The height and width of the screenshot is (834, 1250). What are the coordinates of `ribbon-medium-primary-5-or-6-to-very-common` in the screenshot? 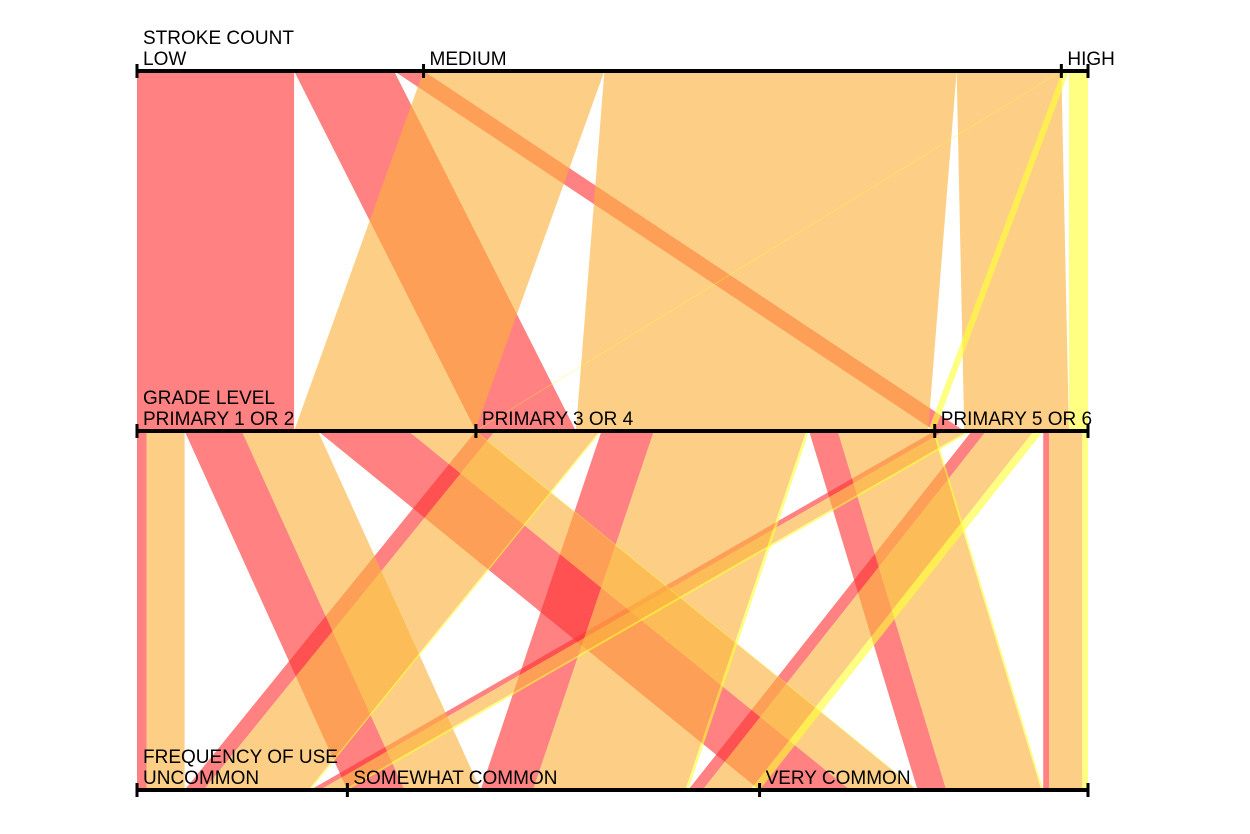 It's located at (1065, 610).